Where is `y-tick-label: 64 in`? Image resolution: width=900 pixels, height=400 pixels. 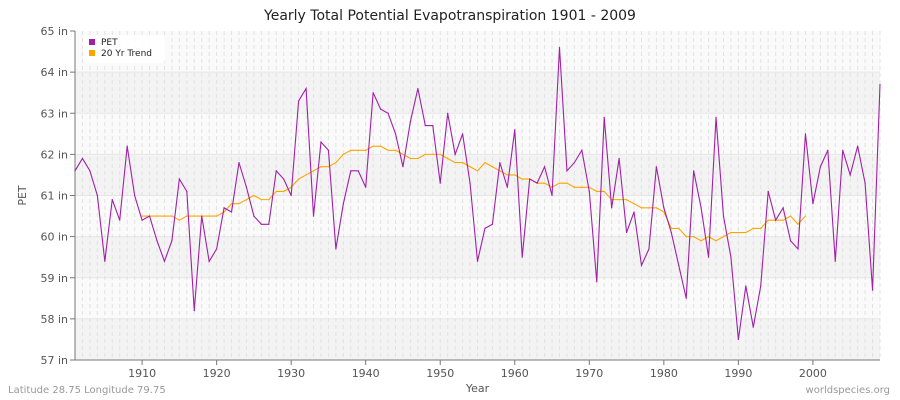 y-tick-label: 64 in is located at coordinates (54, 72).